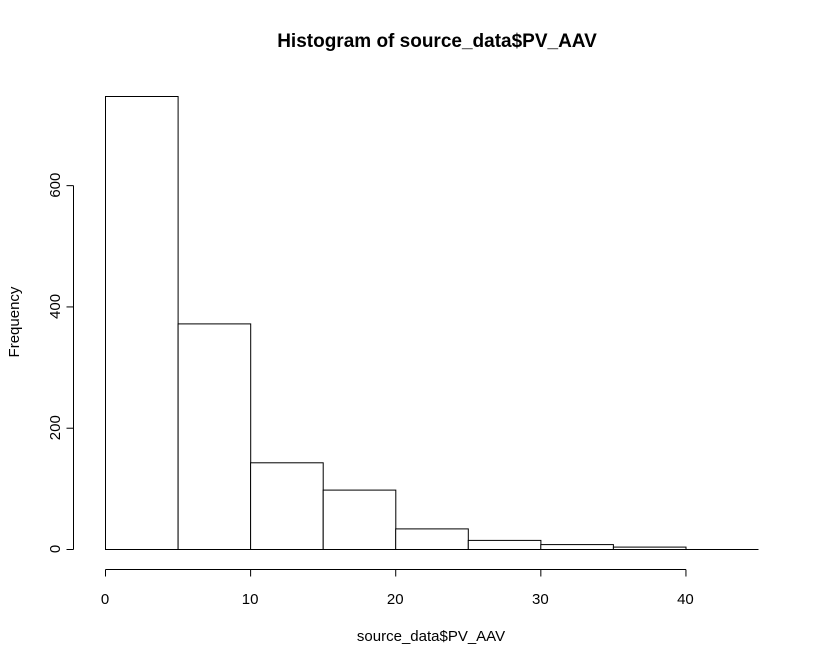 The width and height of the screenshot is (825, 666). I want to click on x-tick-label: 20, so click(395, 599).